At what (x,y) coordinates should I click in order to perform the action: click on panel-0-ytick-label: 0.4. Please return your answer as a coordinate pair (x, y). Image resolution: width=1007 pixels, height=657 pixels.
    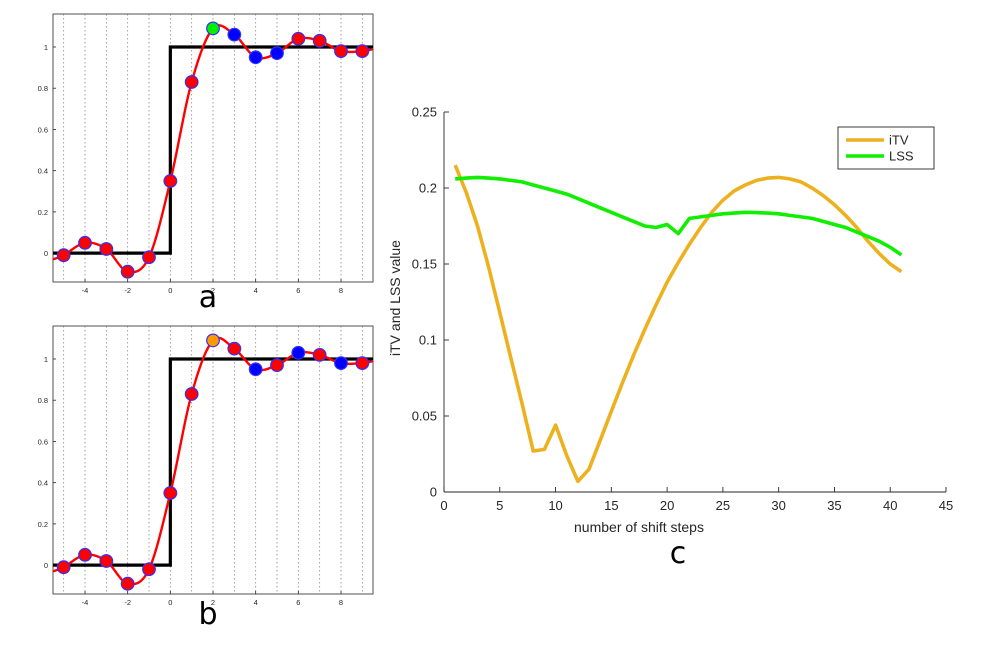
    Looking at the image, I should click on (43, 171).